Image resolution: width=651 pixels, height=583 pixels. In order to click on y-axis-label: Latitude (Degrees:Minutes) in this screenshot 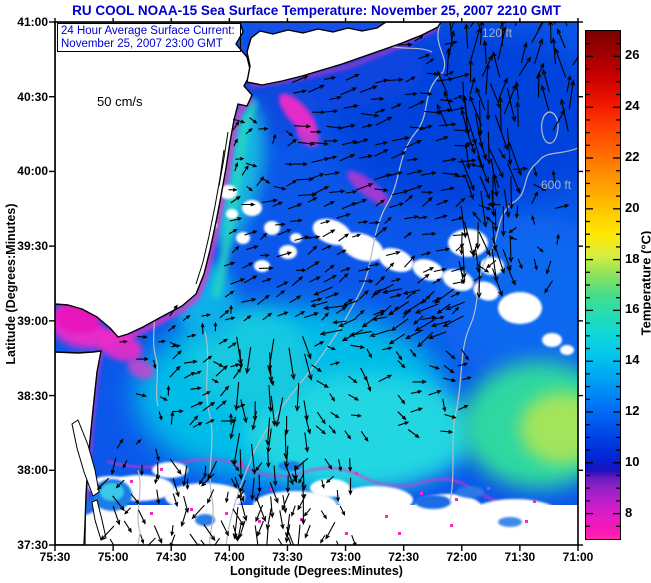, I will do `click(11, 284)`.